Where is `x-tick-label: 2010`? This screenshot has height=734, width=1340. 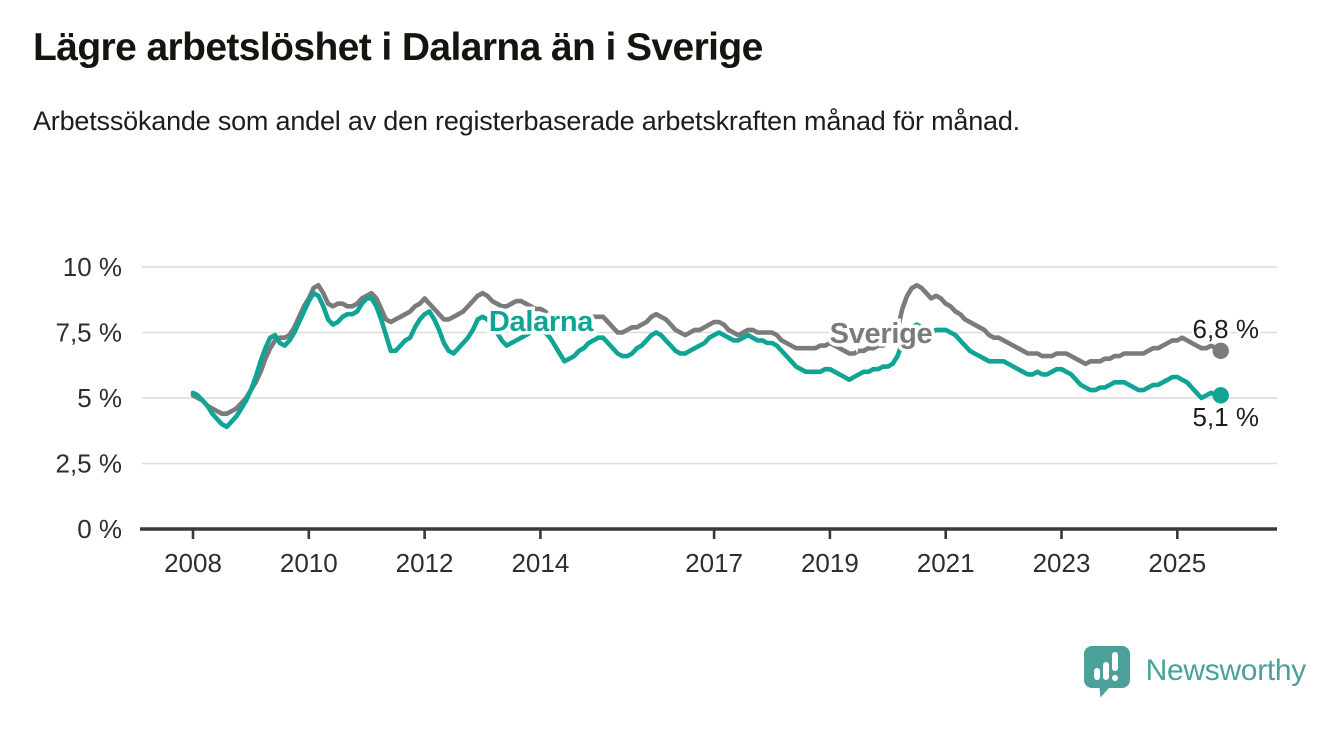
x-tick-label: 2010 is located at coordinates (309, 563).